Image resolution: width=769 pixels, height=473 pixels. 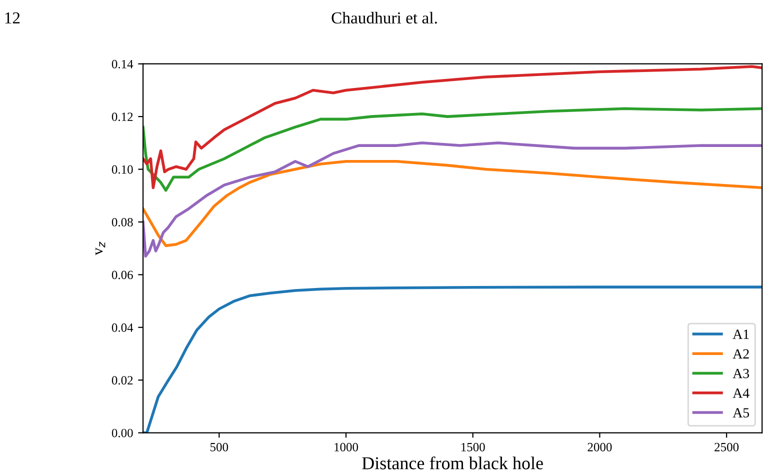 What do you see at coordinates (741, 373) in the screenshot?
I see `legend-label: A3` at bounding box center [741, 373].